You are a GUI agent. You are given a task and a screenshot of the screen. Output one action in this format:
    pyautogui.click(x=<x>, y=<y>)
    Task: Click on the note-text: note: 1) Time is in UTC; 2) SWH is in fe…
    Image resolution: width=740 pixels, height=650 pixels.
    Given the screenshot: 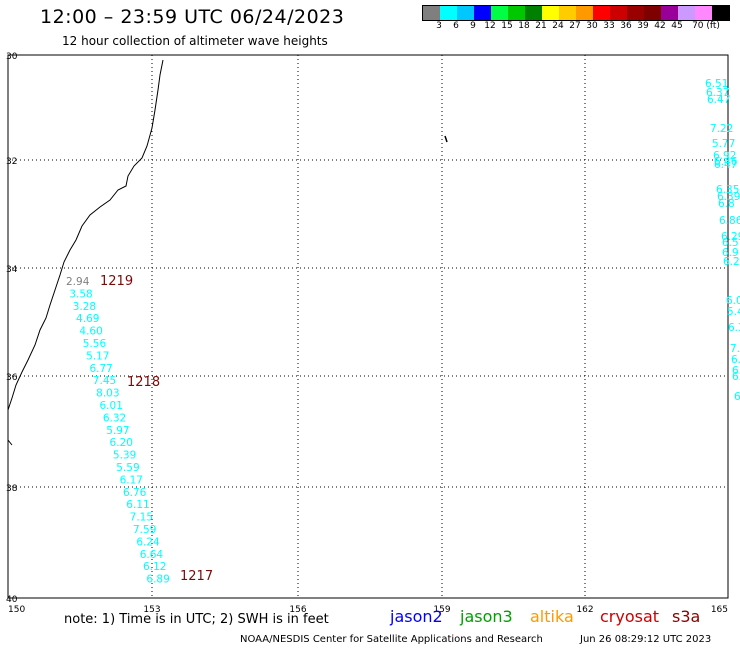 What is the action you would take?
    pyautogui.click(x=196, y=619)
    